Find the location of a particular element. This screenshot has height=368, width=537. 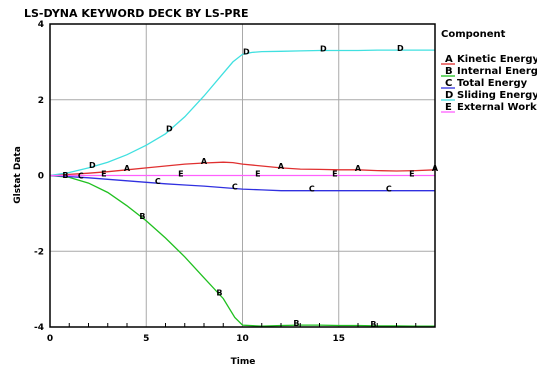

y-tick-label: 2 is located at coordinates (41, 101).